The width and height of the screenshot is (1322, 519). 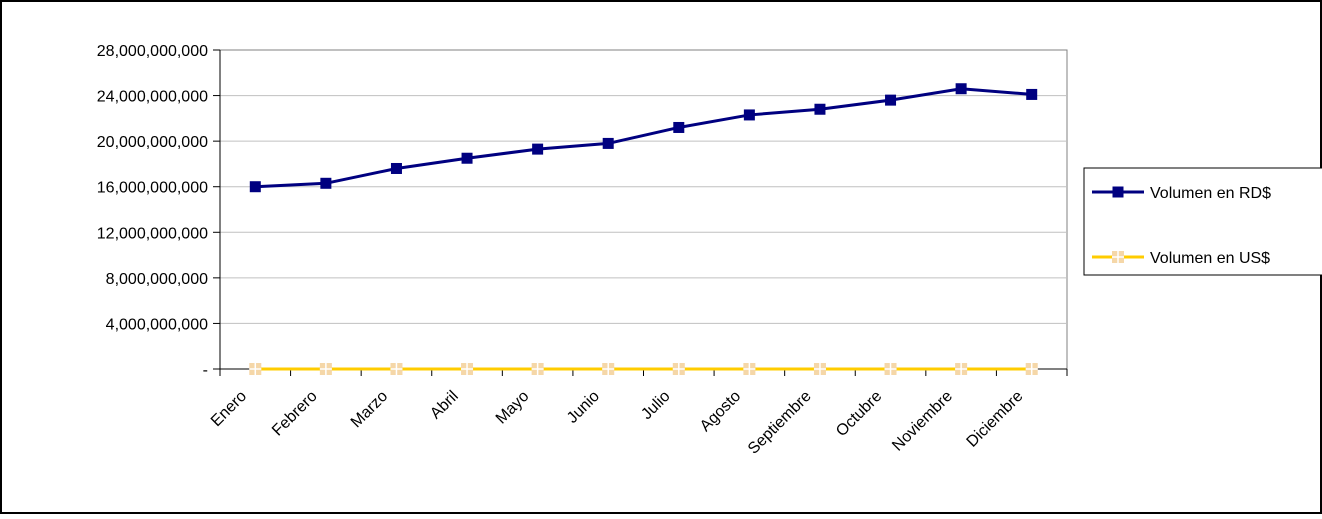 What do you see at coordinates (643, 138) in the screenshot?
I see `series-line` at bounding box center [643, 138].